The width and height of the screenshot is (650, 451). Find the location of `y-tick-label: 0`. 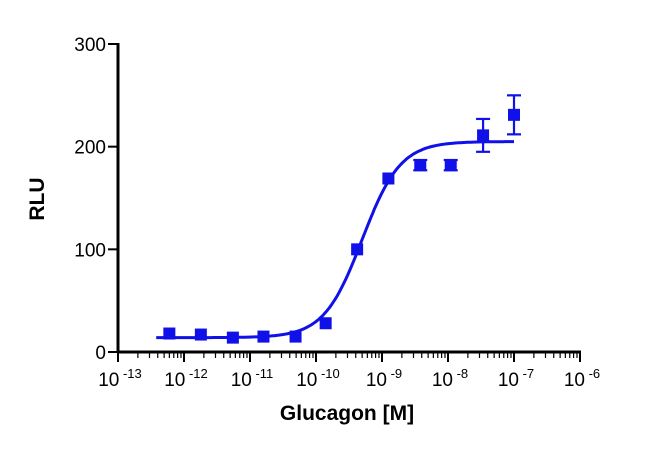

y-tick-label: 0 is located at coordinates (100, 353).